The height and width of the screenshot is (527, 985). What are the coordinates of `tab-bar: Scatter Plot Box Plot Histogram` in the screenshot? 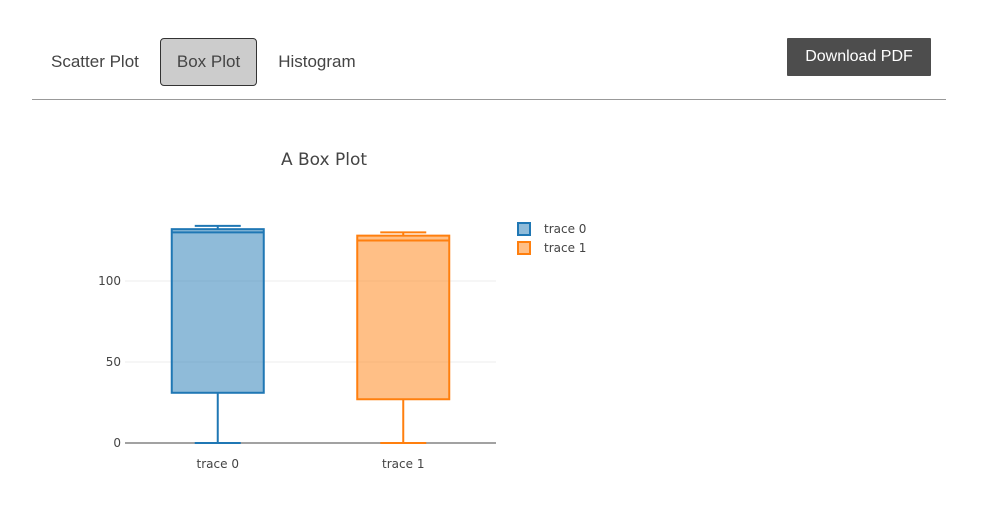 It's located at (203, 62).